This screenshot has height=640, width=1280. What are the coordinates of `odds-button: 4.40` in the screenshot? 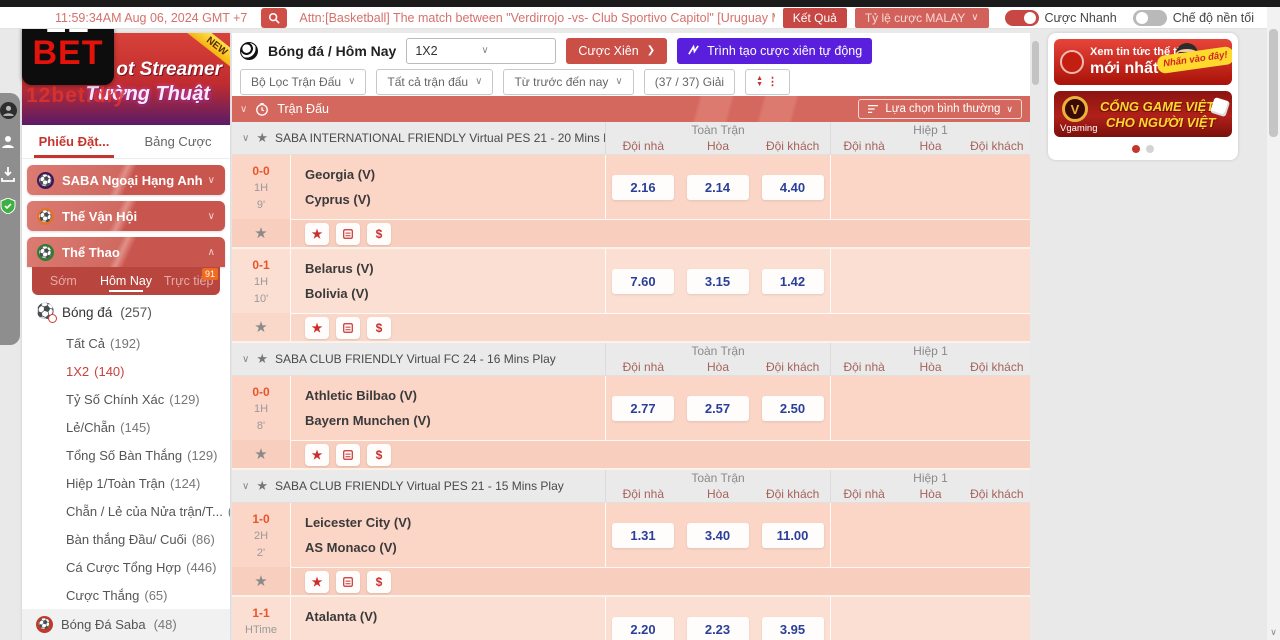 It's located at (792, 187).